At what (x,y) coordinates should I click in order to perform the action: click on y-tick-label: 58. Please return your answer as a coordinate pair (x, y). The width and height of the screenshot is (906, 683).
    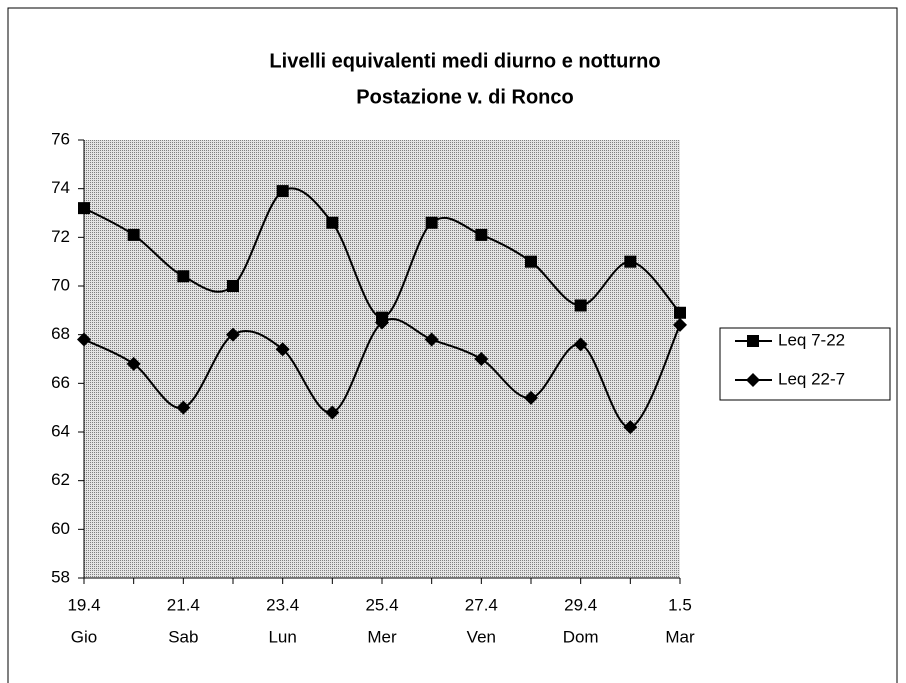
    Looking at the image, I should click on (60, 576).